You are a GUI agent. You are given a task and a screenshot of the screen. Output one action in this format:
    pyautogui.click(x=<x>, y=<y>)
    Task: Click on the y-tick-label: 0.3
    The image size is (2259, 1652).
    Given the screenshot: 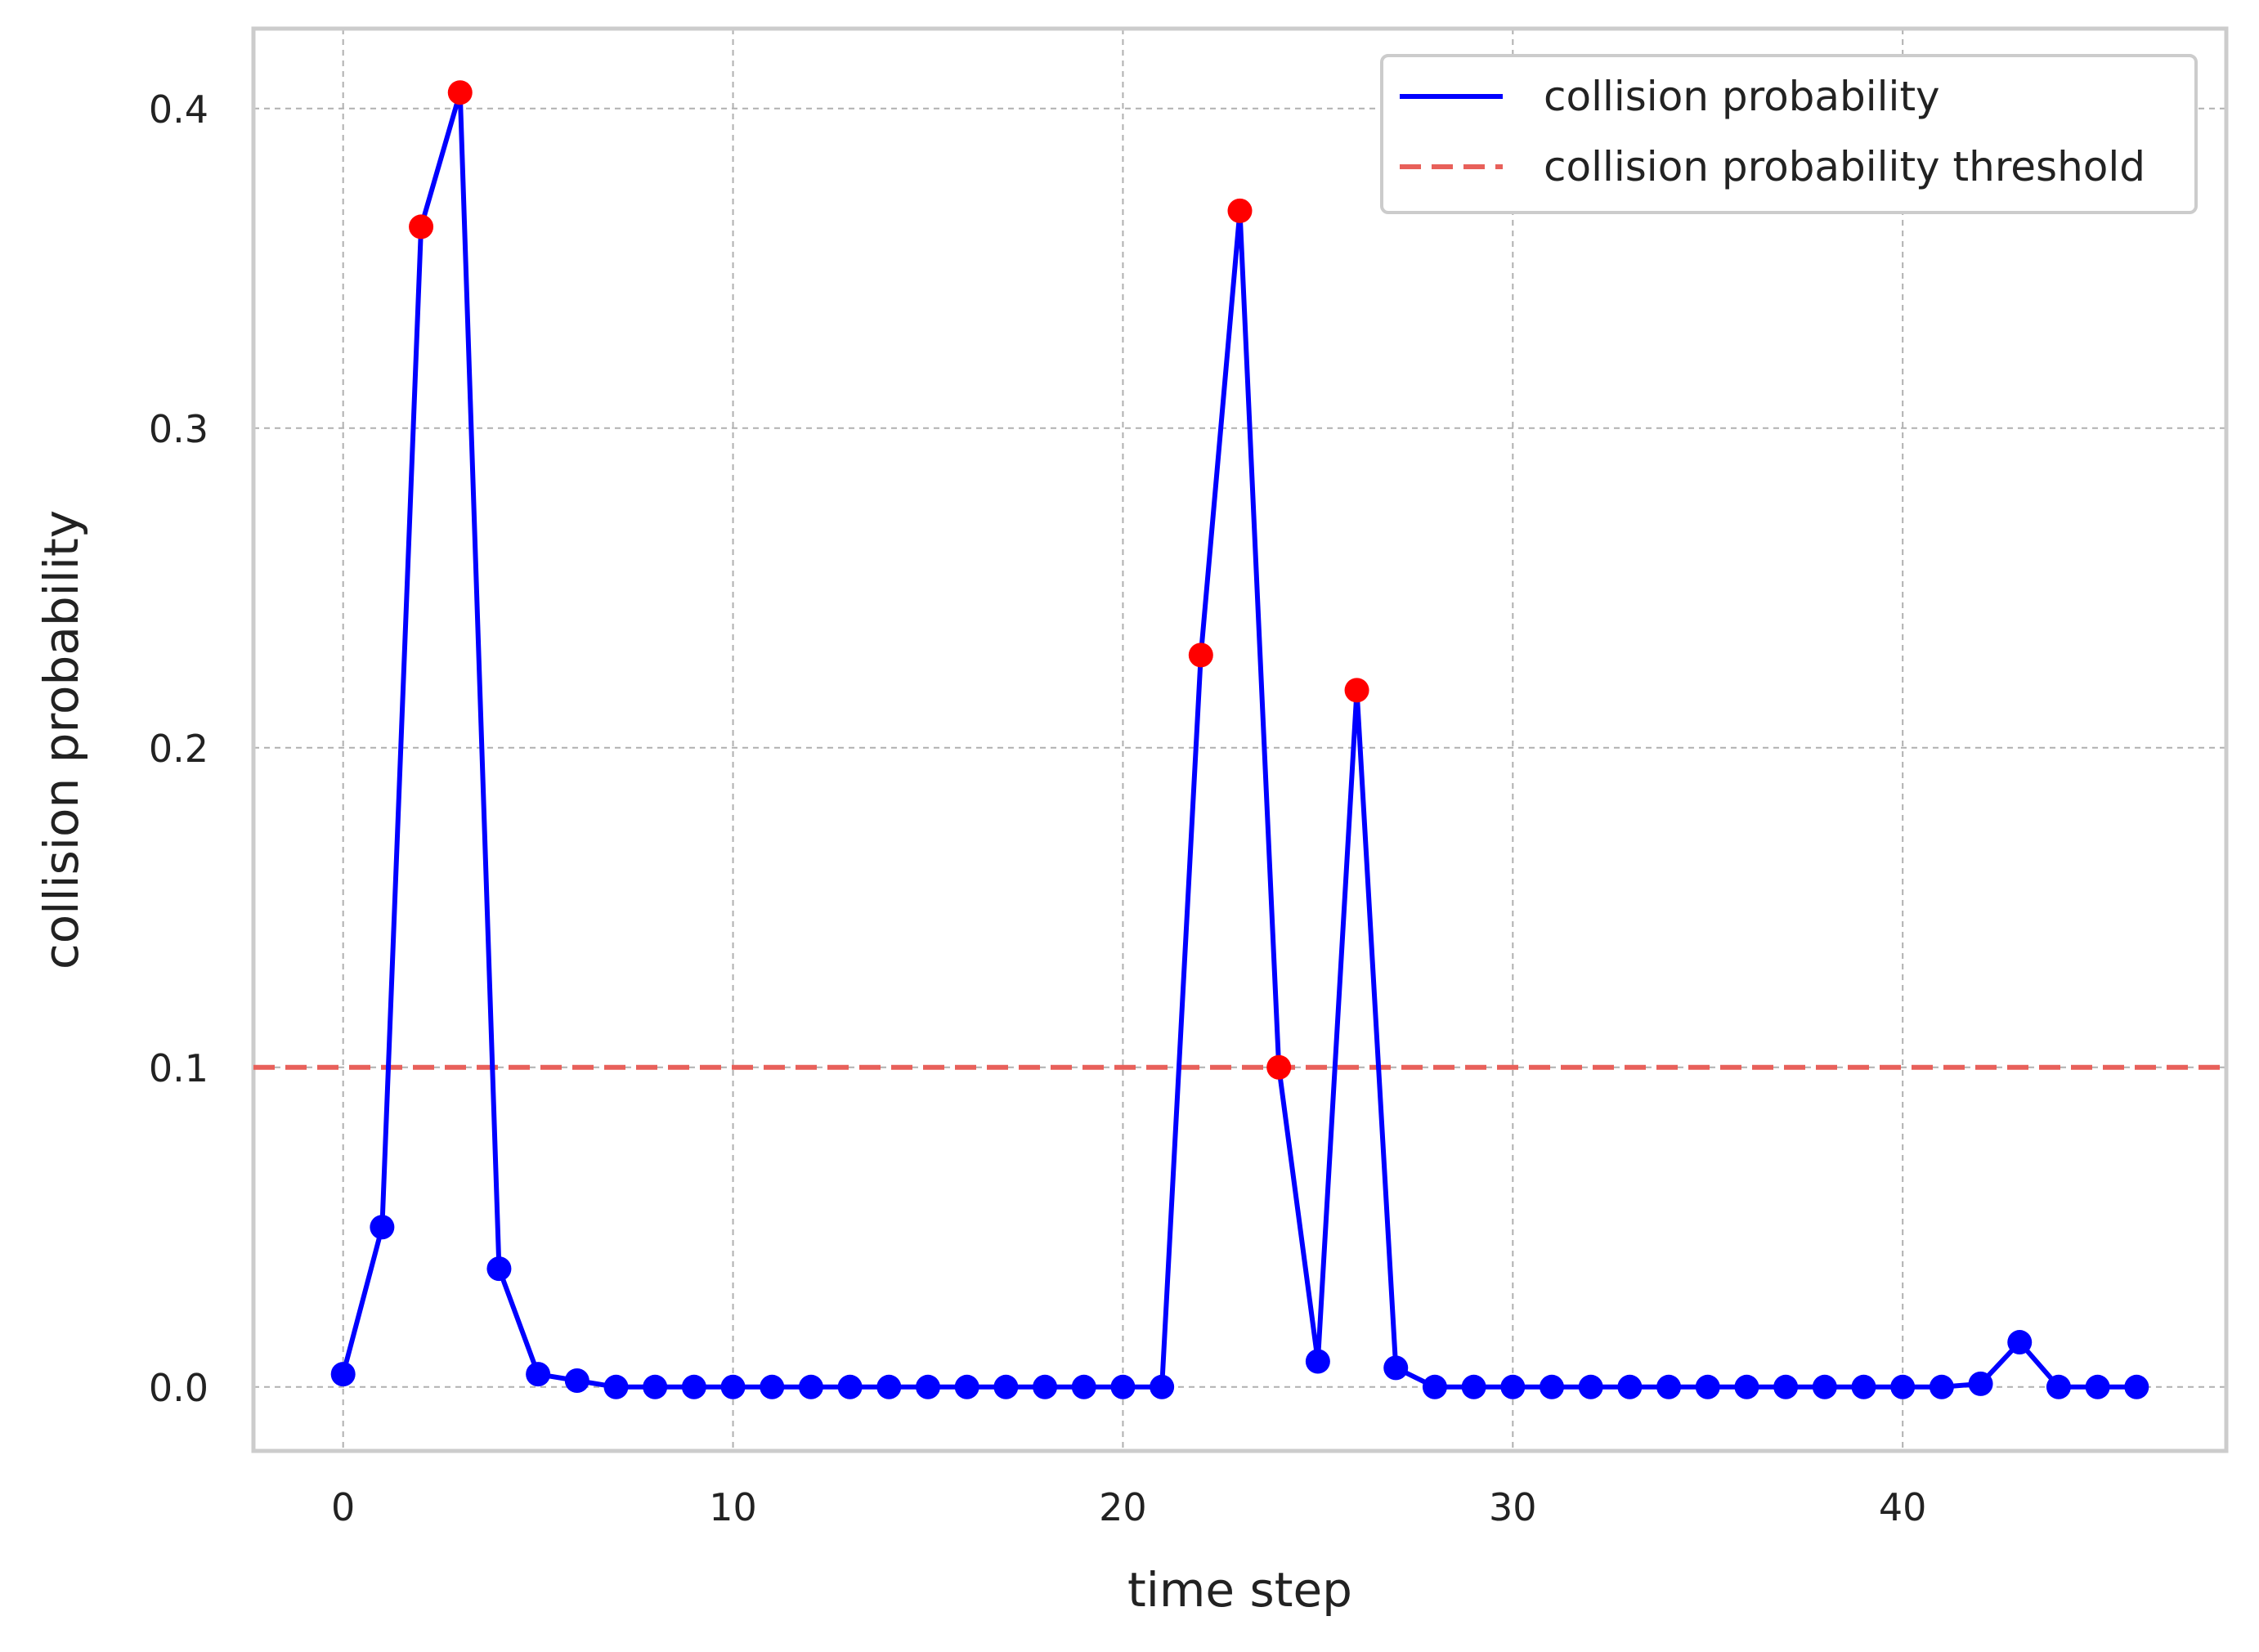 What is the action you would take?
    pyautogui.click(x=178, y=429)
    